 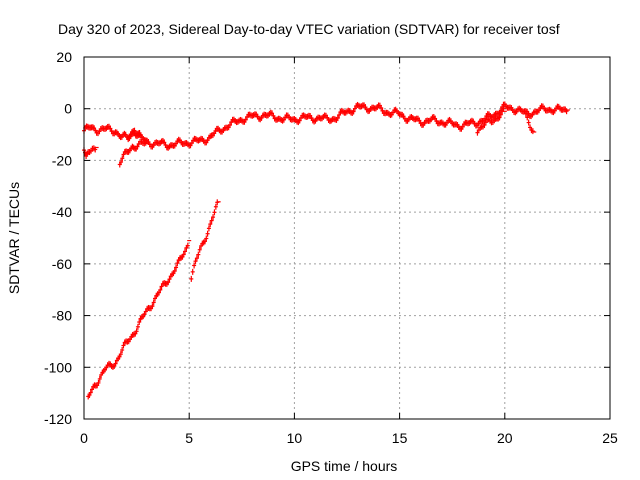 I want to click on x-tick-label: 10, so click(x=295, y=438).